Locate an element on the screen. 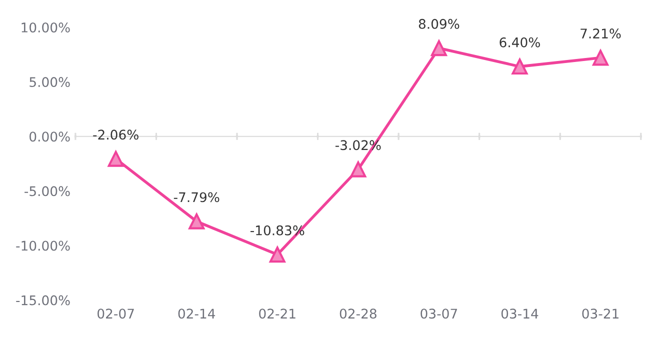 The width and height of the screenshot is (656, 341). y-tick-label: -10.00% is located at coordinates (43, 245).